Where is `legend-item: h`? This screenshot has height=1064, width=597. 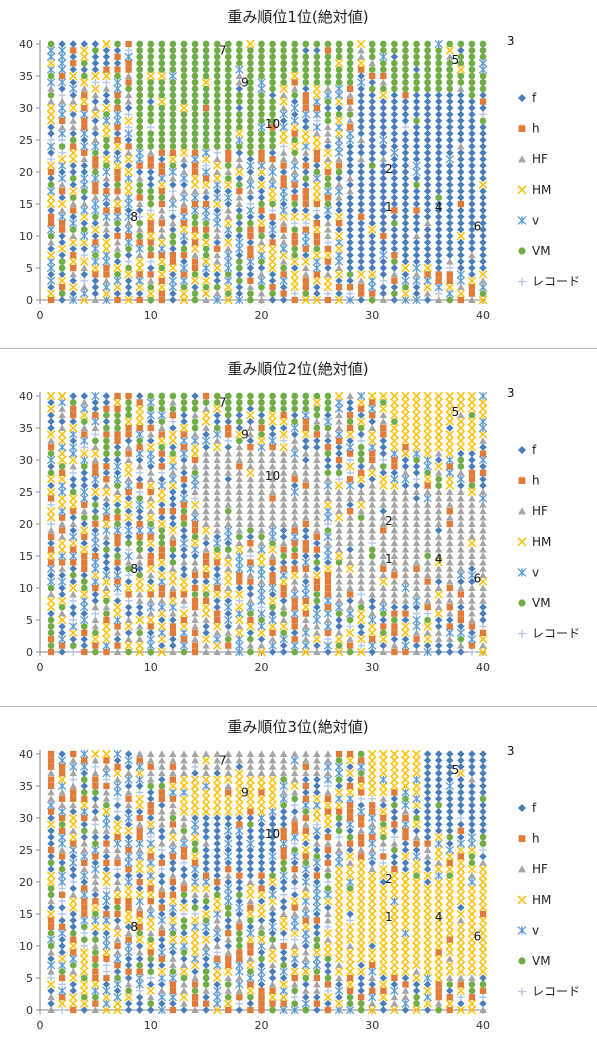
legend-item: h is located at coordinates (529, 481).